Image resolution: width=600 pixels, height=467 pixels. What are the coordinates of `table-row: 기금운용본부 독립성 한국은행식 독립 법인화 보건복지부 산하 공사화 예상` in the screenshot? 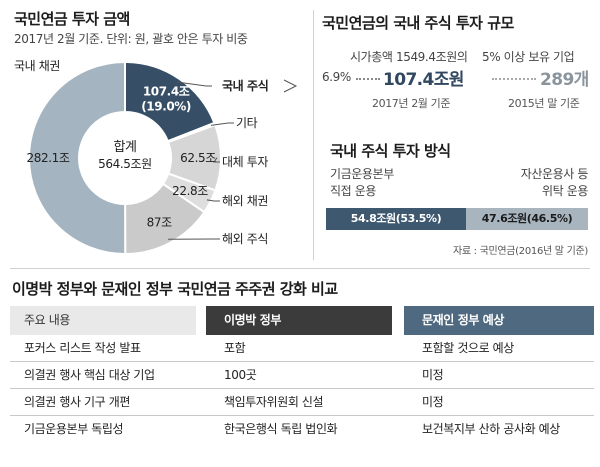 It's located at (302, 429).